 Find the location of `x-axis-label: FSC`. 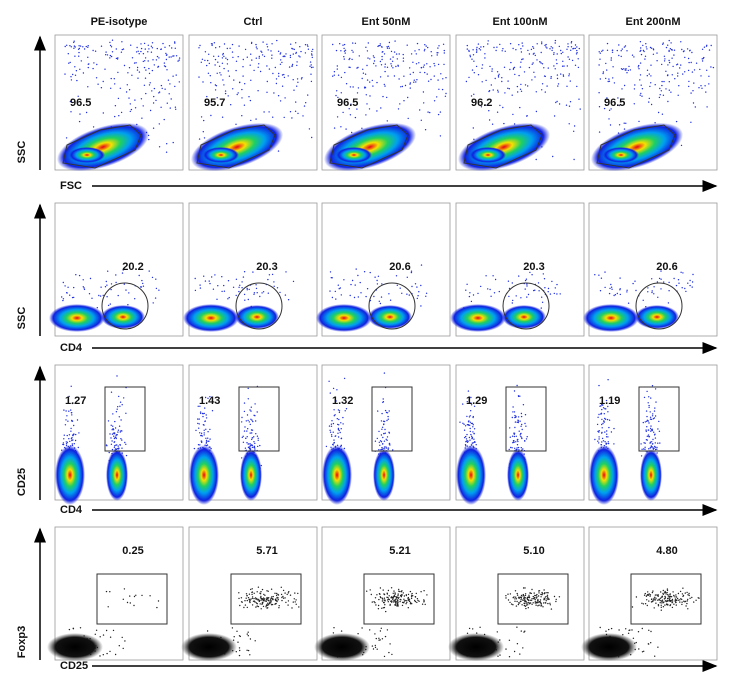

x-axis-label: FSC is located at coordinates (71, 186).